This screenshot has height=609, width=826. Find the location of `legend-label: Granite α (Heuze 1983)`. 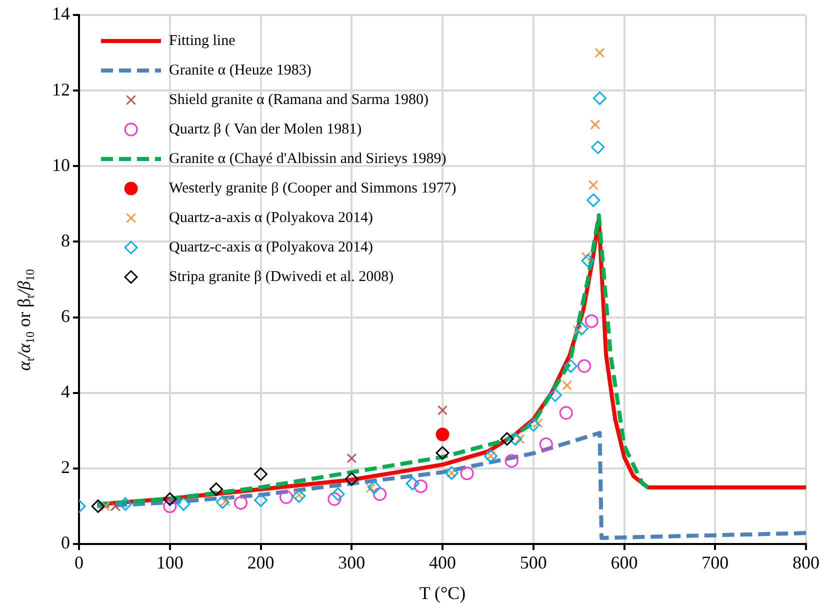

legend-label: Granite α (Heuze 1983) is located at coordinates (240, 70).